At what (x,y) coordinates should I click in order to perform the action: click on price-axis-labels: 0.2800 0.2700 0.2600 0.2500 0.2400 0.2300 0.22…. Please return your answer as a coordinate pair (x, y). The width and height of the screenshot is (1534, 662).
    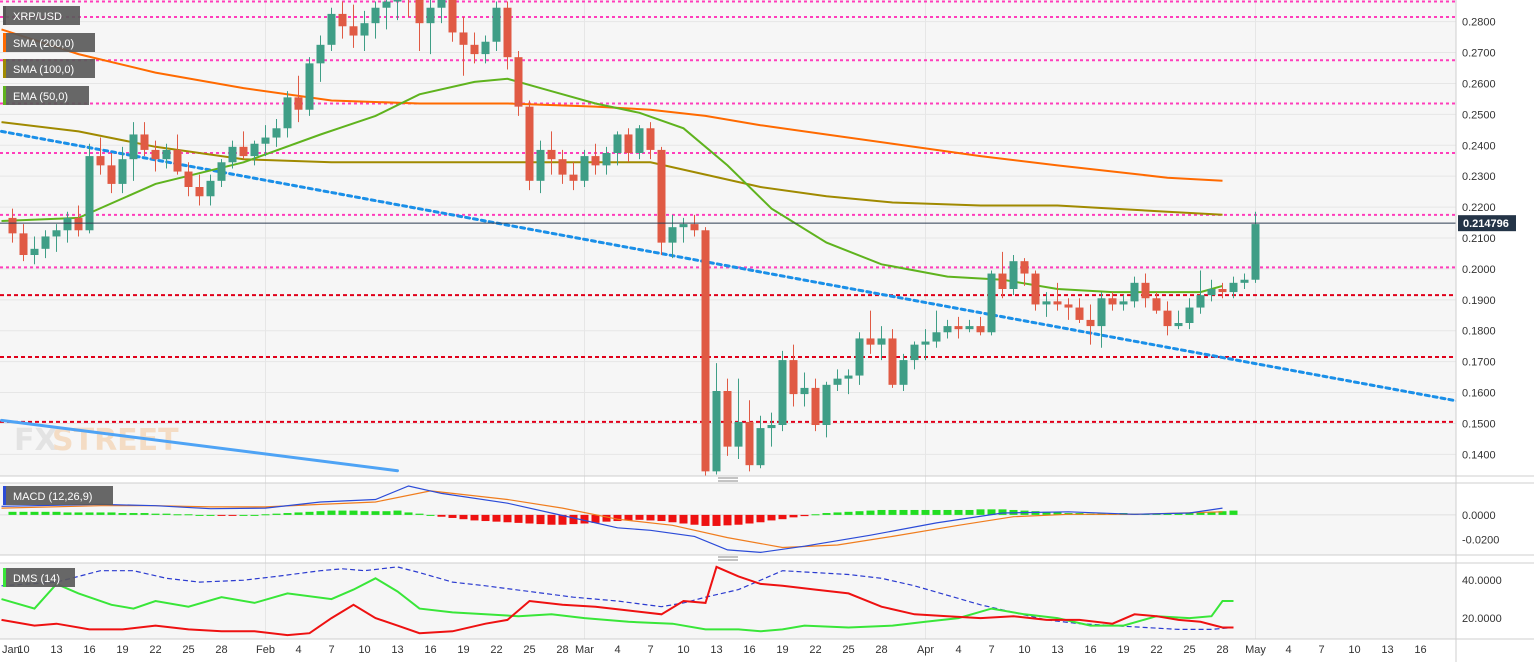
    Looking at the image, I should click on (1482, 321).